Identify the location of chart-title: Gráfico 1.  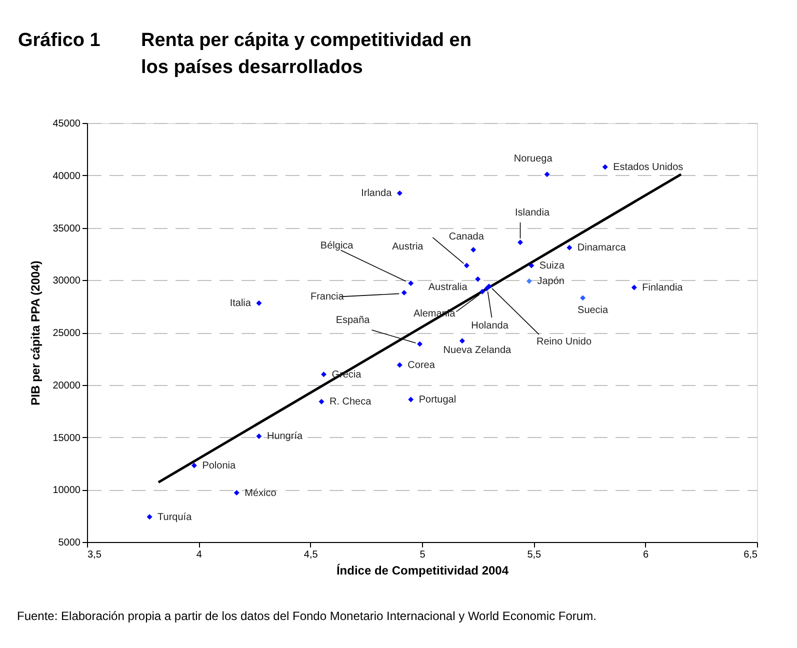
(59, 40).